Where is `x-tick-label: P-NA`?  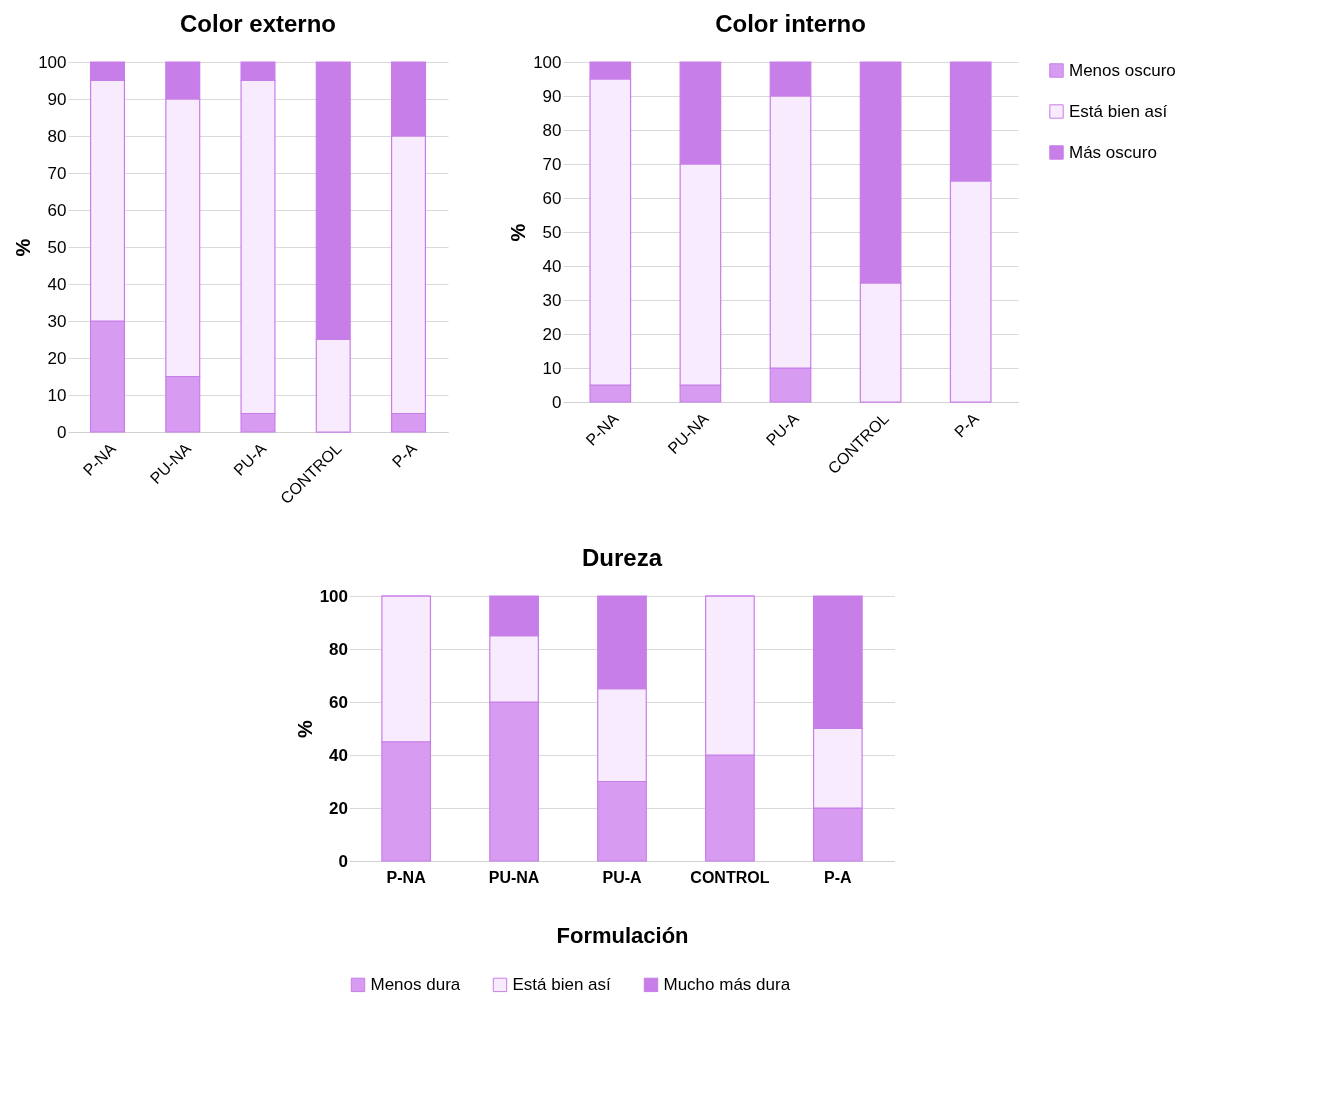 x-tick-label: P-NA is located at coordinates (406, 877).